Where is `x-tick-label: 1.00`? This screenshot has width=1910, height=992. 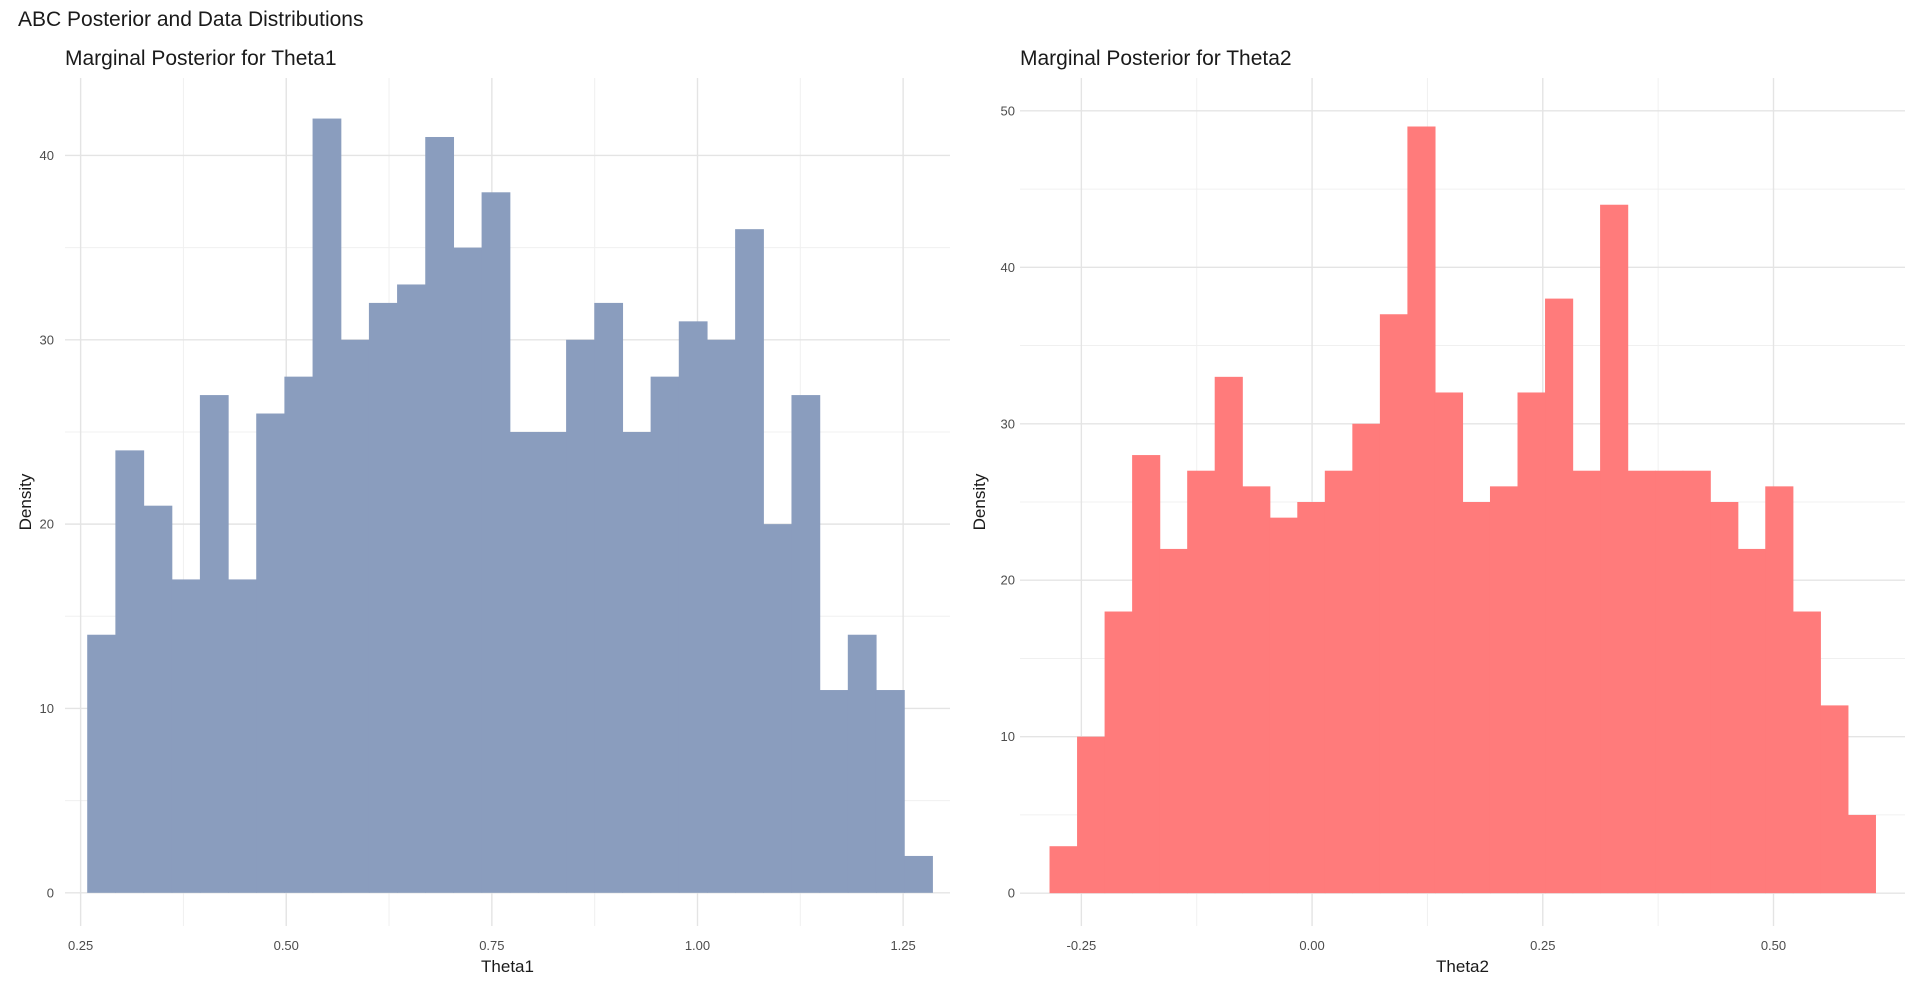 x-tick-label: 1.00 is located at coordinates (697, 945).